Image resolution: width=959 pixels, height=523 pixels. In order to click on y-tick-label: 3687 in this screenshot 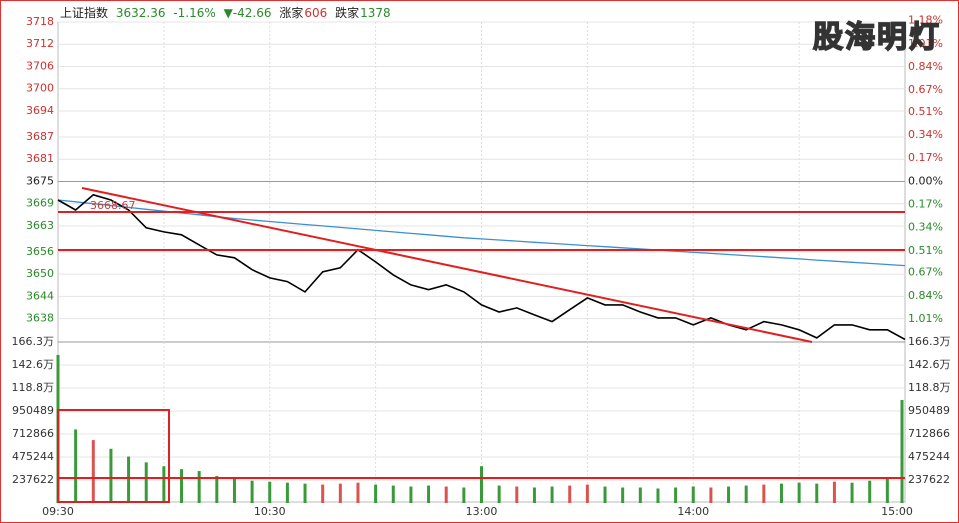, I will do `click(40, 136)`.